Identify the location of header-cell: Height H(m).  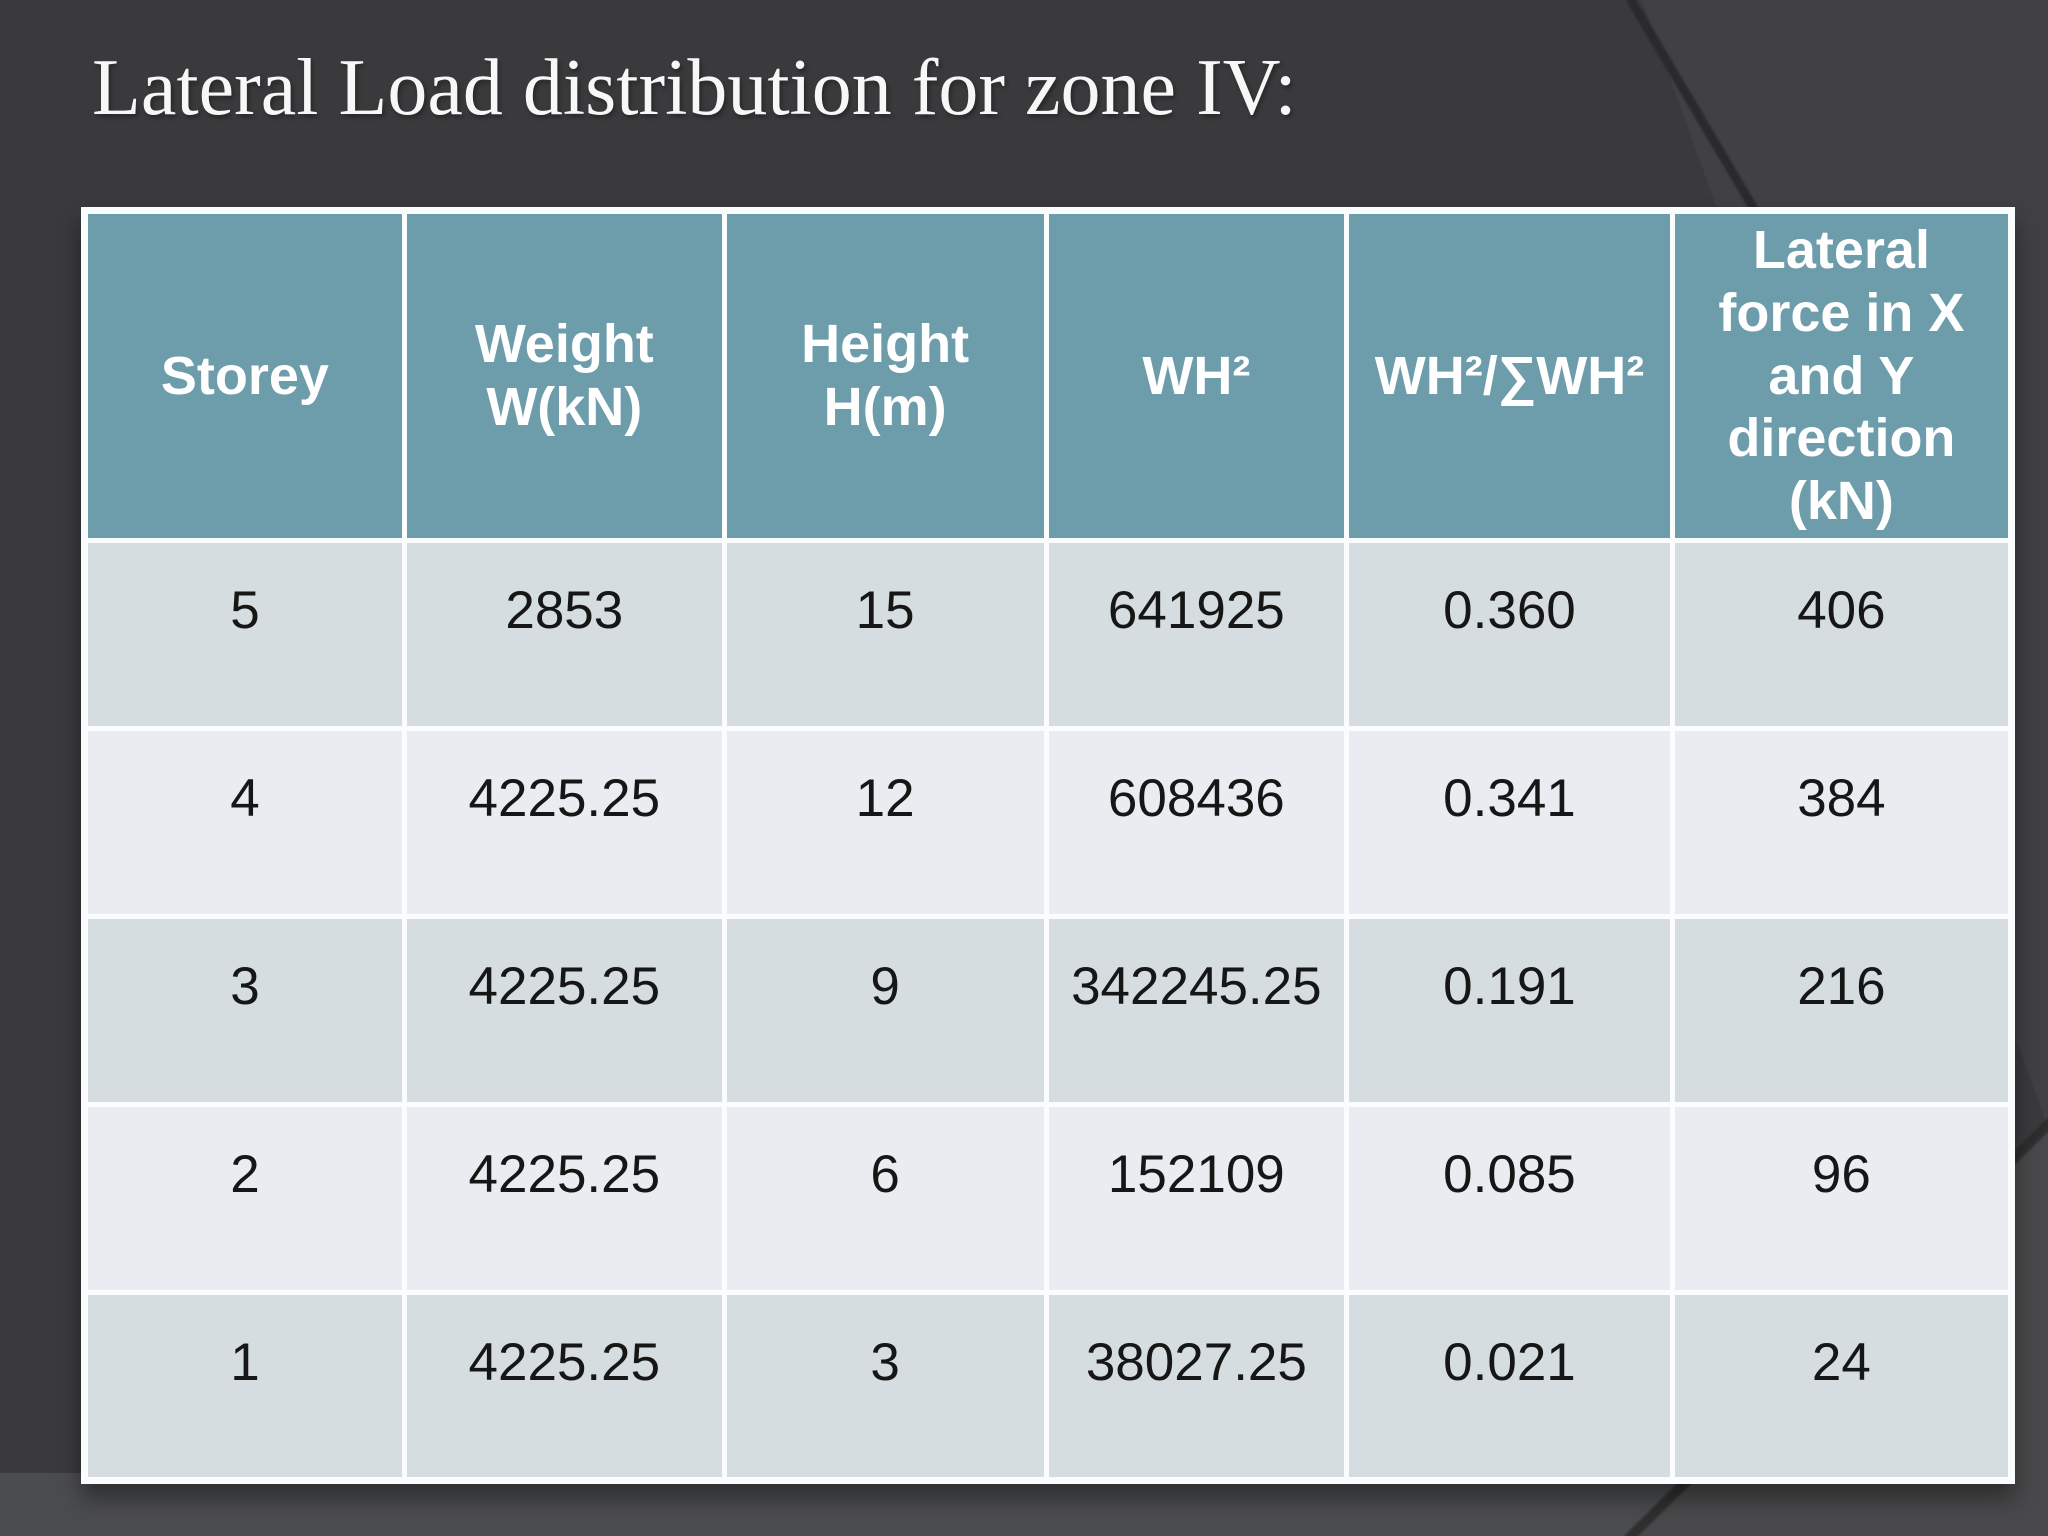
(885, 375).